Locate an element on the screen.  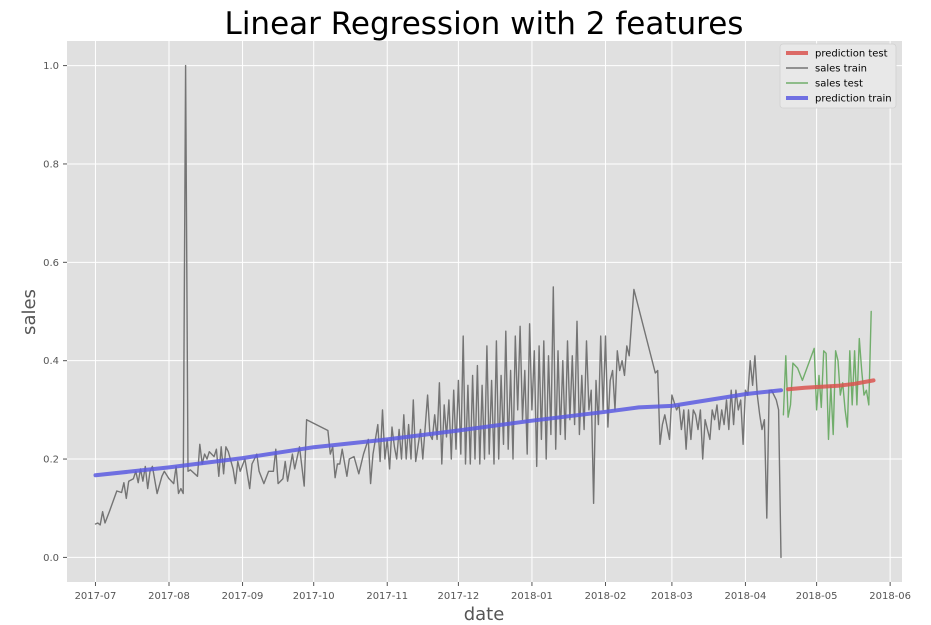
x-tick-label: 2017-12 is located at coordinates (459, 596).